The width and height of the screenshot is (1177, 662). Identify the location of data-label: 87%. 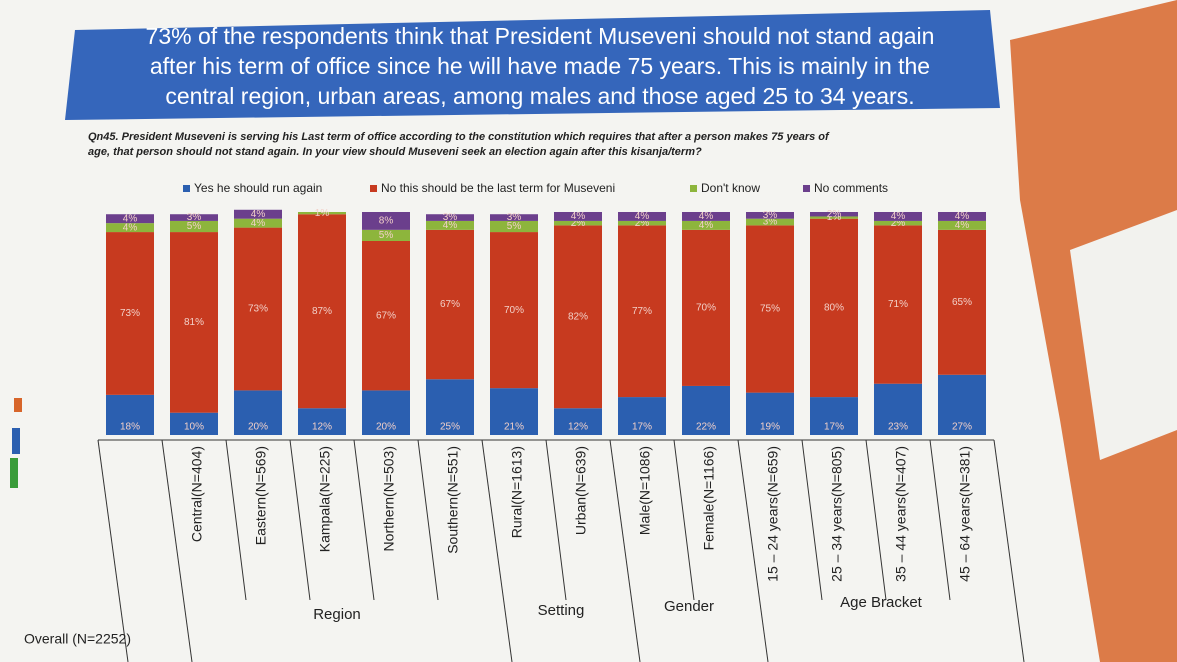
(322, 311).